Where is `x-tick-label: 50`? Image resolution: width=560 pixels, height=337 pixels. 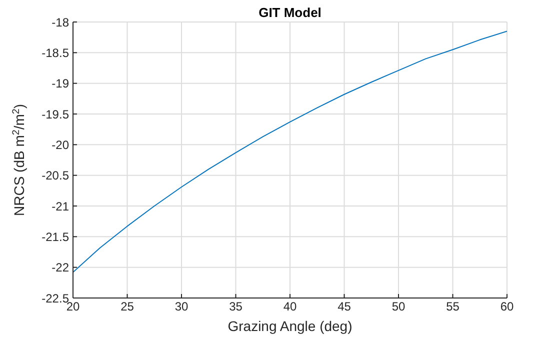
x-tick-label: 50 is located at coordinates (399, 307).